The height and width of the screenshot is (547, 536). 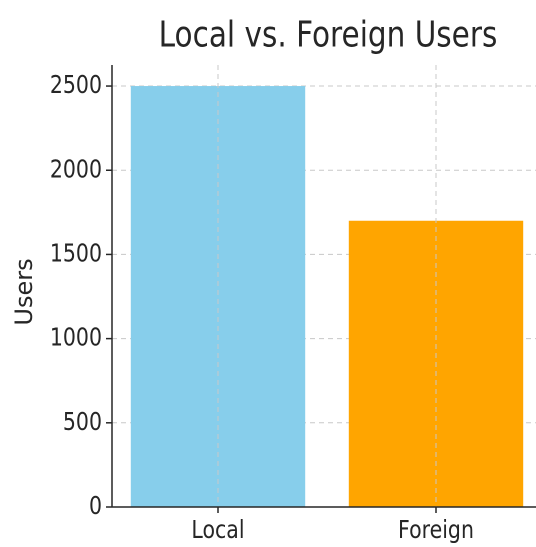 What do you see at coordinates (76, 338) in the screenshot?
I see `y-tick-label: 1000` at bounding box center [76, 338].